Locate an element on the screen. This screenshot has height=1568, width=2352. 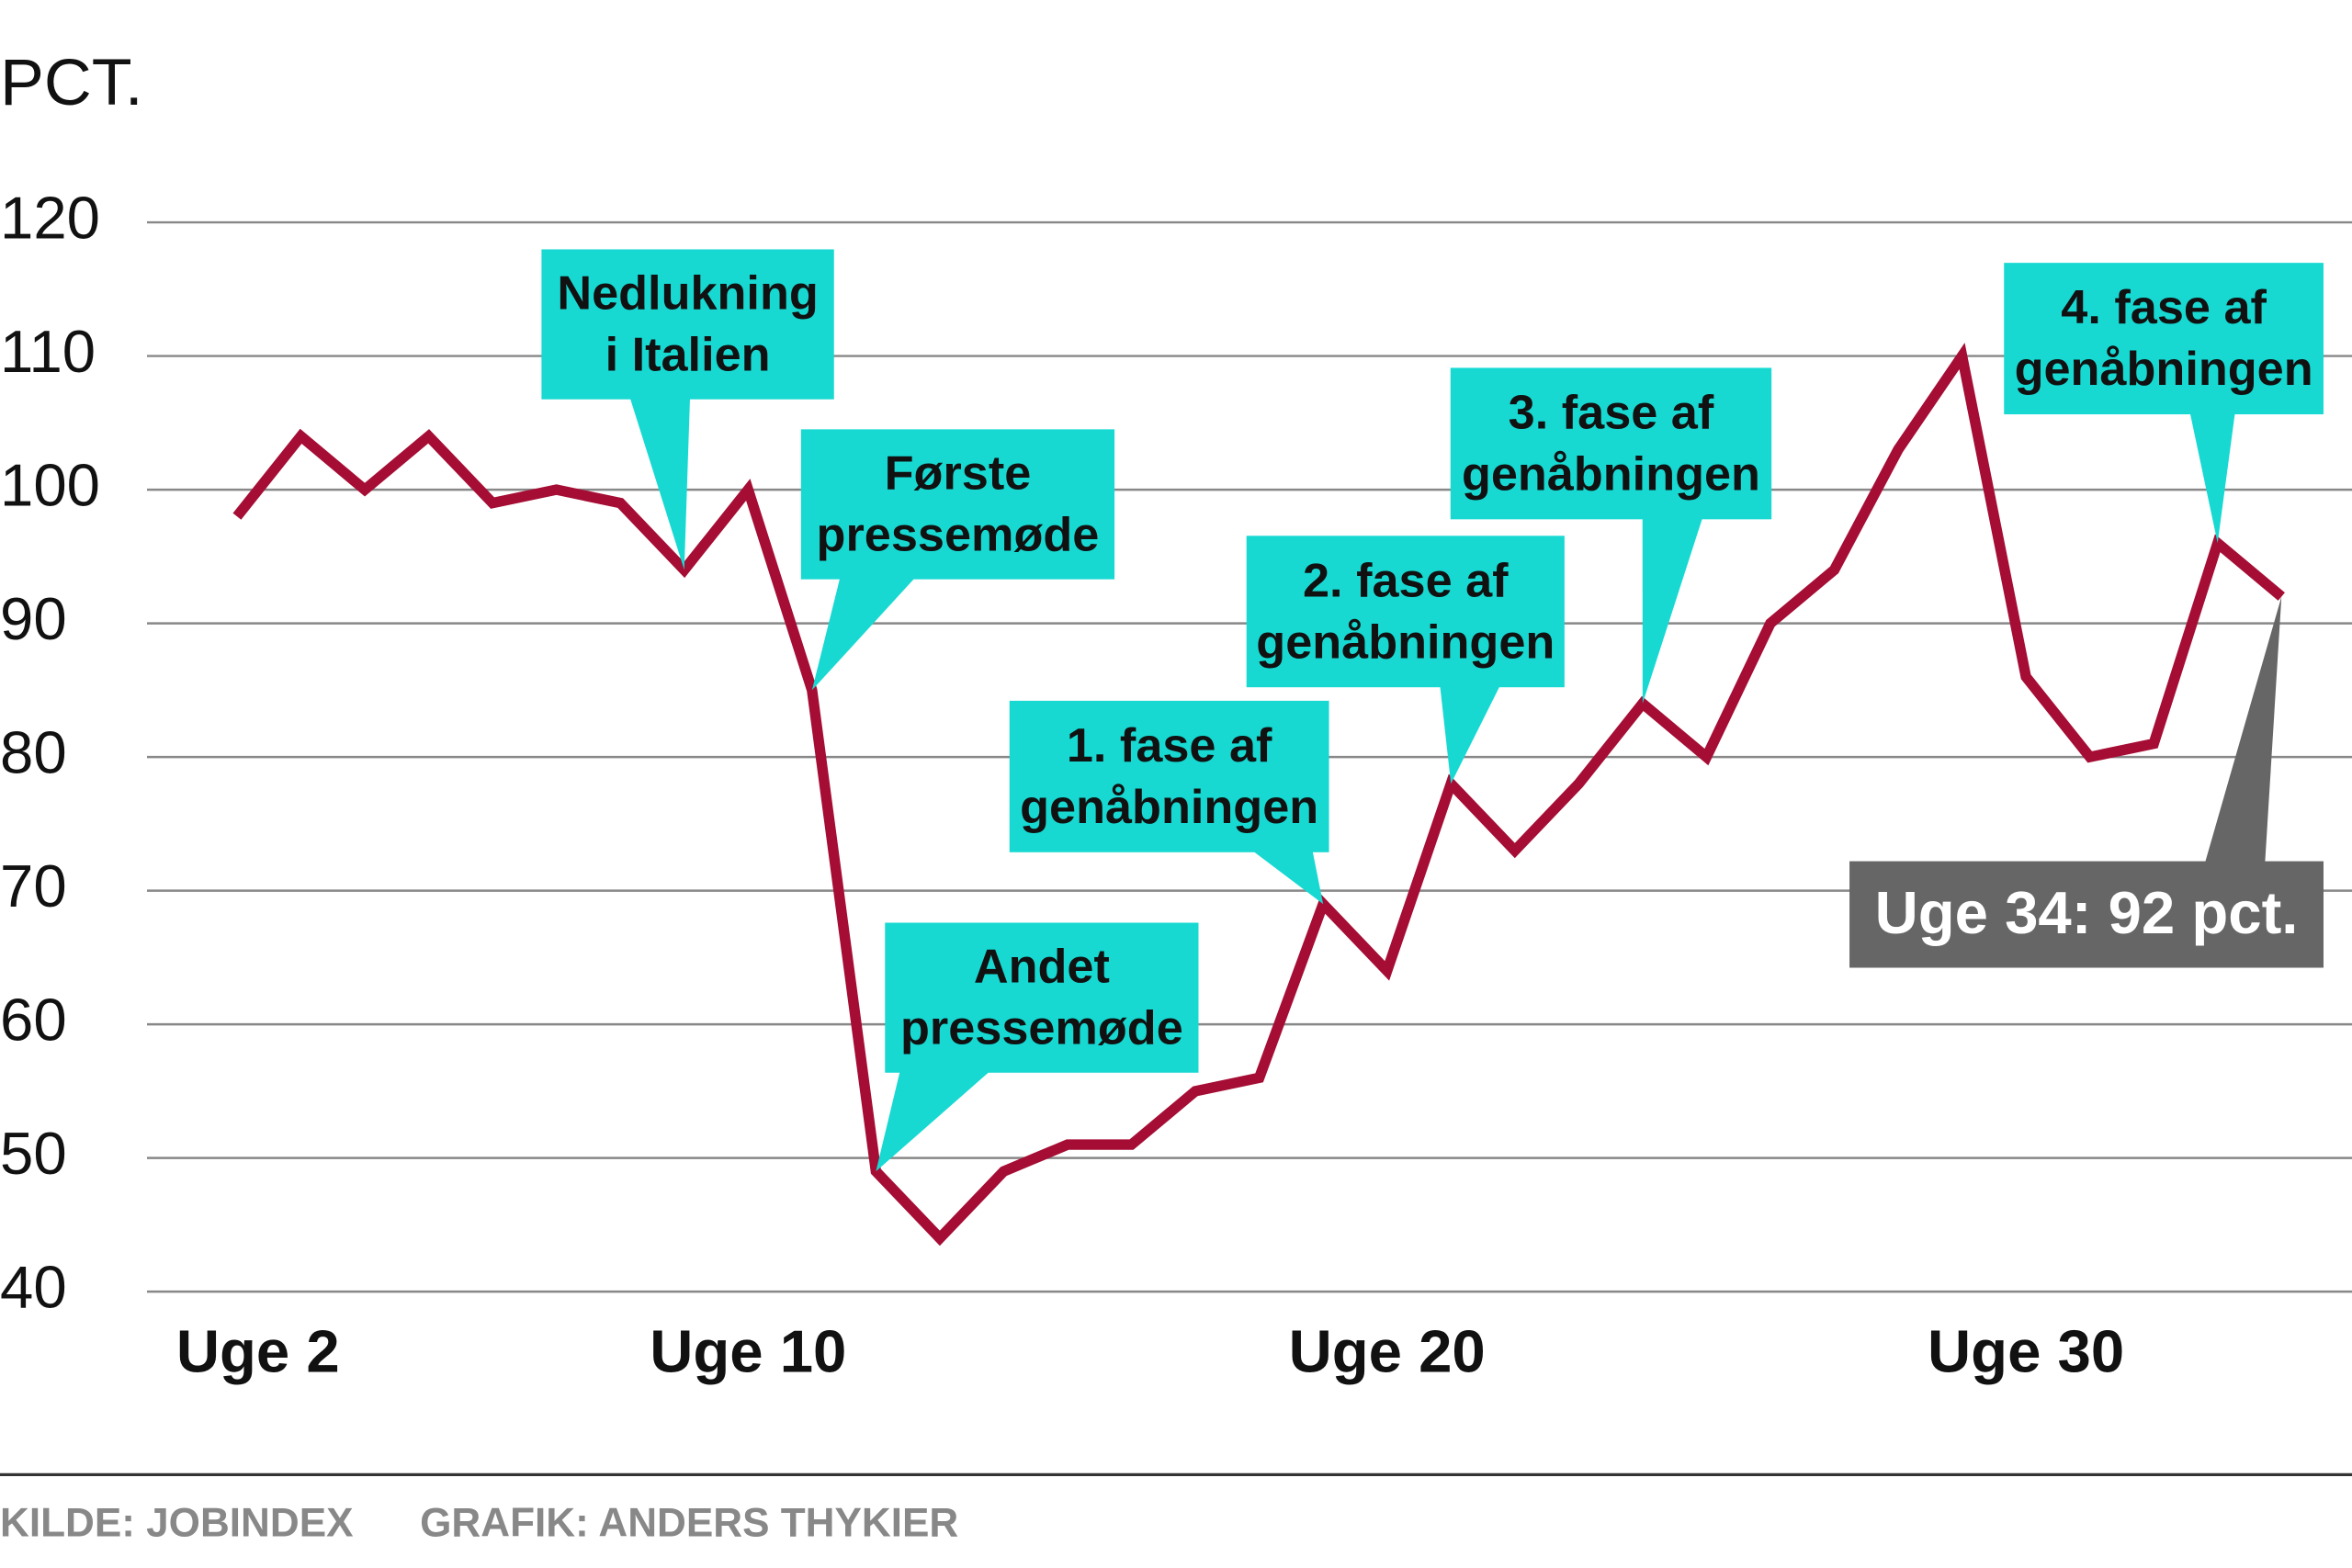
x-tick-label: Uge 10 is located at coordinates (748, 1351).